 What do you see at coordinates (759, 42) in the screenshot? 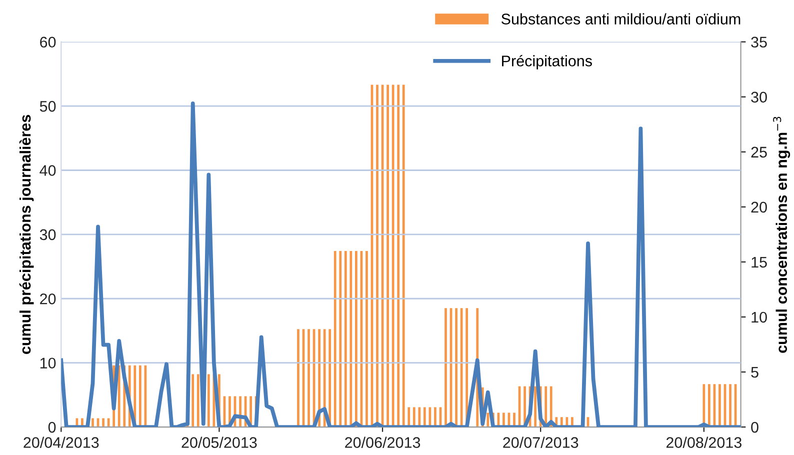
I see `y2-tick-label: 35` at bounding box center [759, 42].